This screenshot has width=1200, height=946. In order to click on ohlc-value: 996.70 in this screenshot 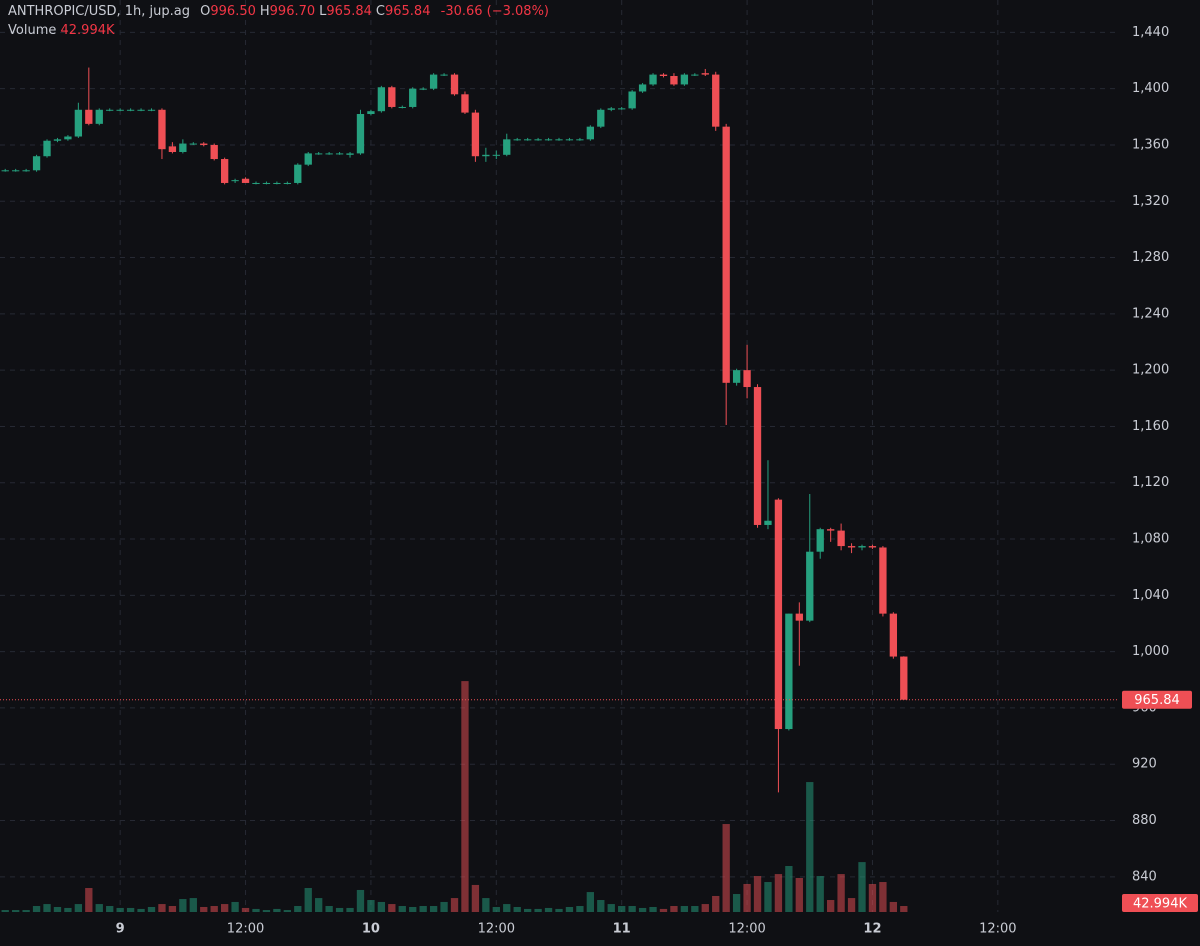, I will do `click(292, 11)`.